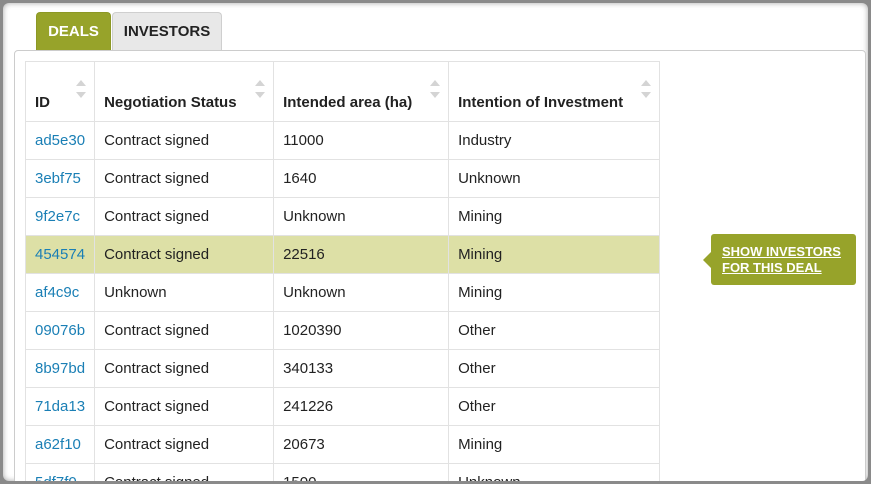 This screenshot has height=484, width=871. I want to click on table-row: 5df7f0 Contract signed 1500 Unknown, so click(342, 472).